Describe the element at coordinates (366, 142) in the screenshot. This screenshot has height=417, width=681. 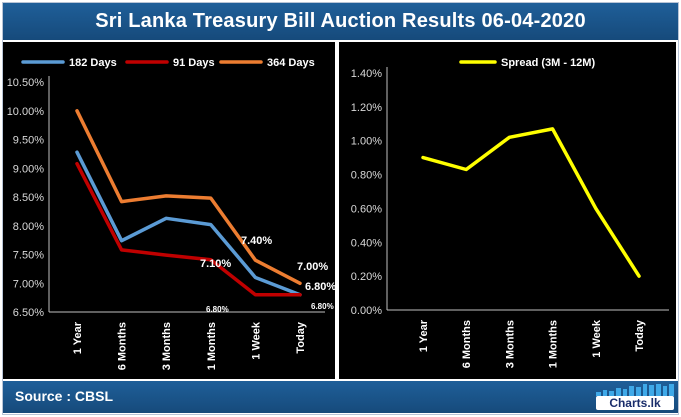
I see `y-tick-label: 1.00%` at that location.